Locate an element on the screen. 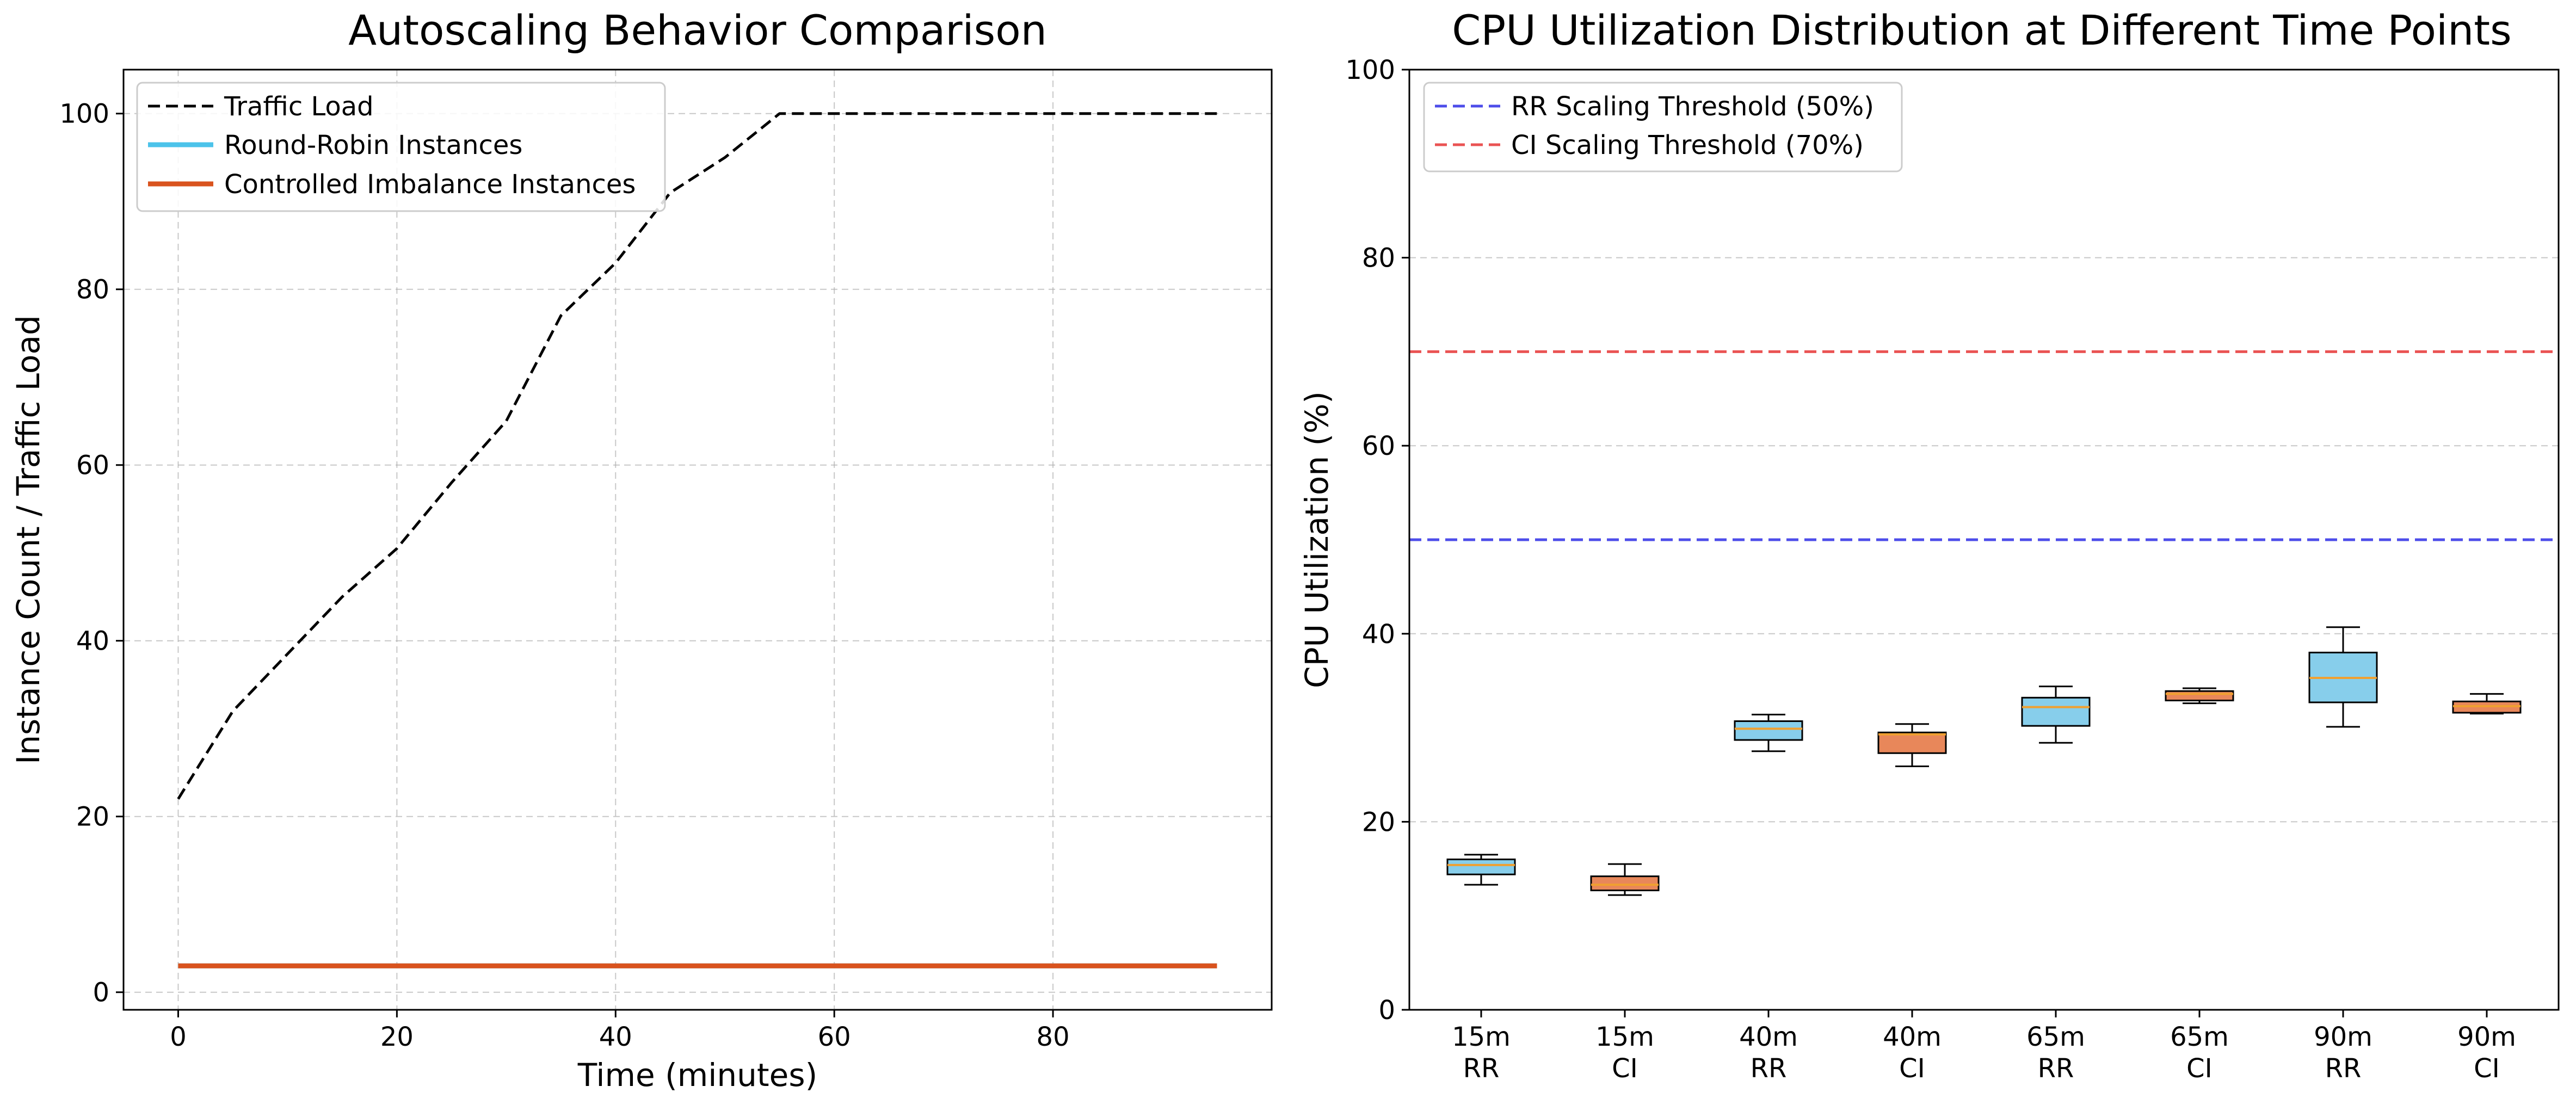 Image resolution: width=2576 pixels, height=1111 pixels. box-15m-ci is located at coordinates (1625, 879).